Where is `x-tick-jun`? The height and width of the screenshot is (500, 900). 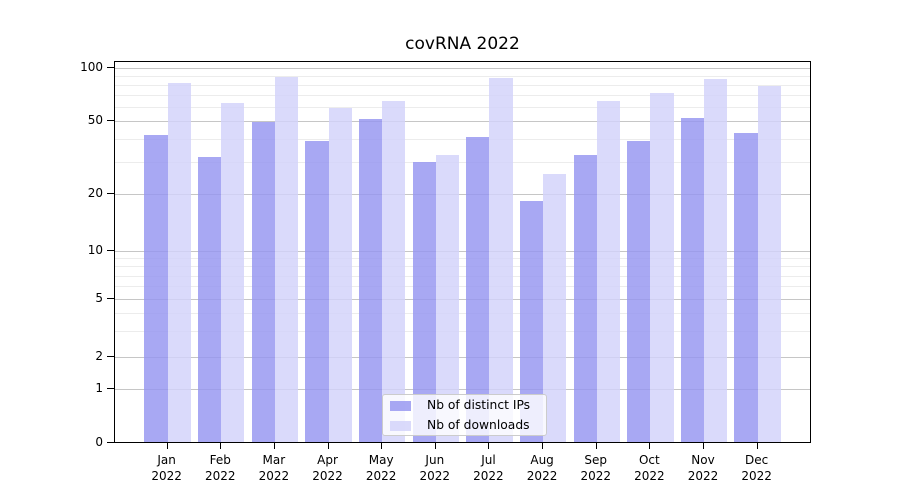
x-tick-jun is located at coordinates (435, 446).